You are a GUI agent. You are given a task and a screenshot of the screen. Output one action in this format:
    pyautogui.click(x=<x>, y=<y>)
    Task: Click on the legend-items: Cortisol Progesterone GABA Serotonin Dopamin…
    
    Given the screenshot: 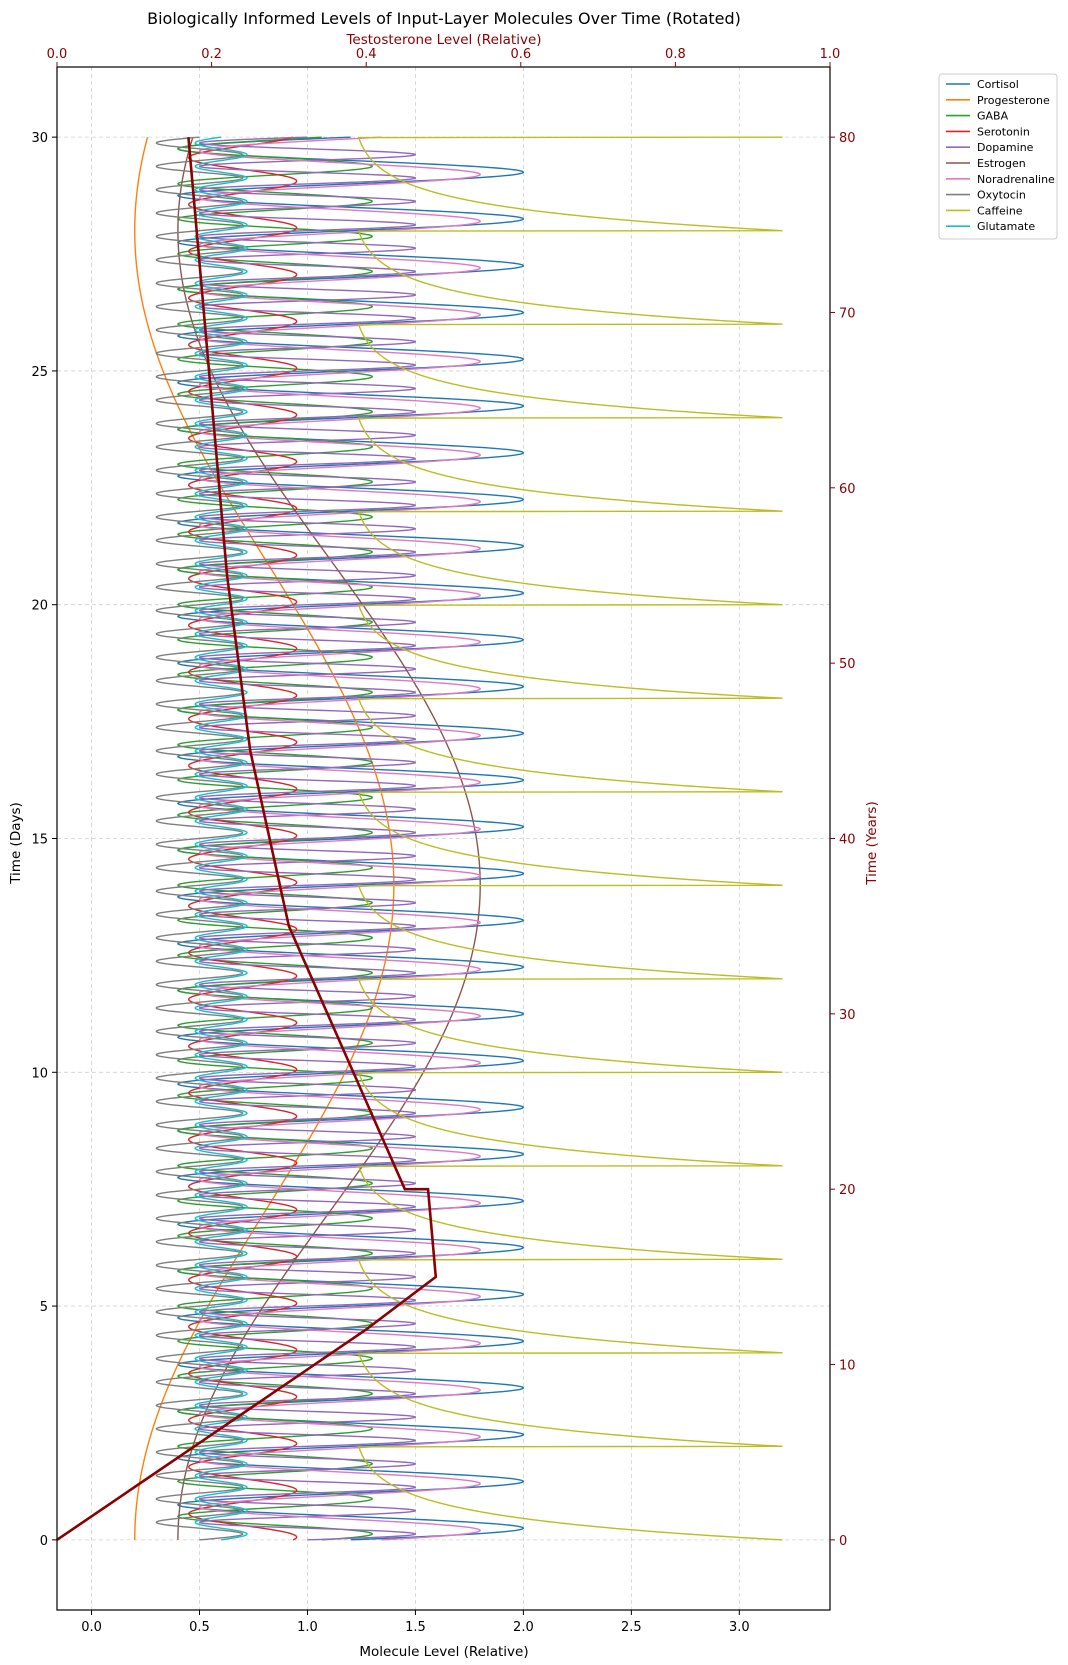 What is the action you would take?
    pyautogui.click(x=1000, y=155)
    